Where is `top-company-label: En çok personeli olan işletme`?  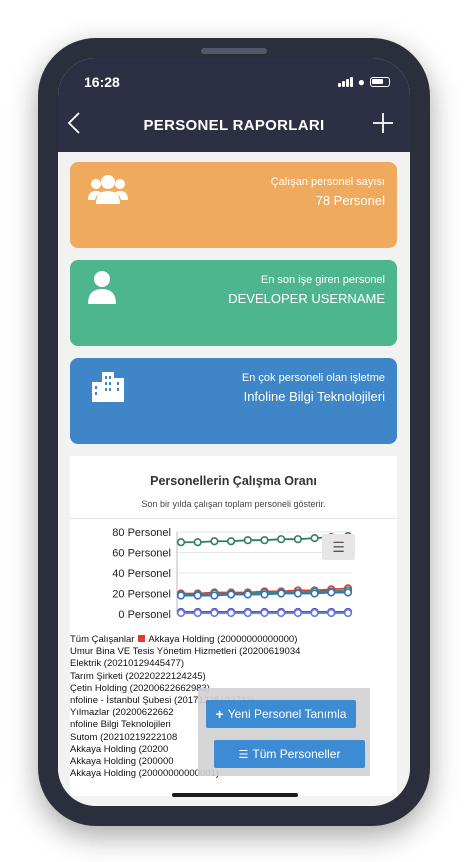
top-company-label: En çok personeli olan işletme is located at coordinates (313, 378).